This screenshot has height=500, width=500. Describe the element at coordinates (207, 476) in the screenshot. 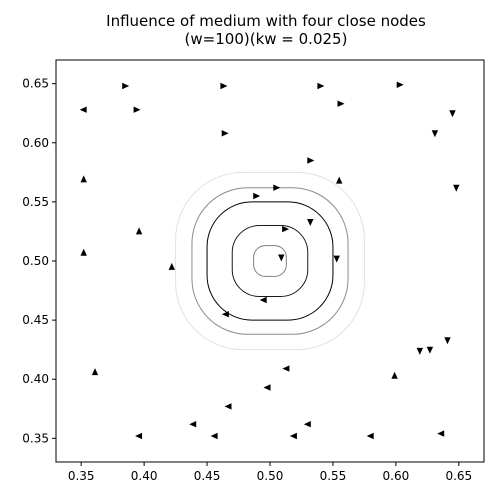

I see `x-tick-label-2: 0.45` at that location.